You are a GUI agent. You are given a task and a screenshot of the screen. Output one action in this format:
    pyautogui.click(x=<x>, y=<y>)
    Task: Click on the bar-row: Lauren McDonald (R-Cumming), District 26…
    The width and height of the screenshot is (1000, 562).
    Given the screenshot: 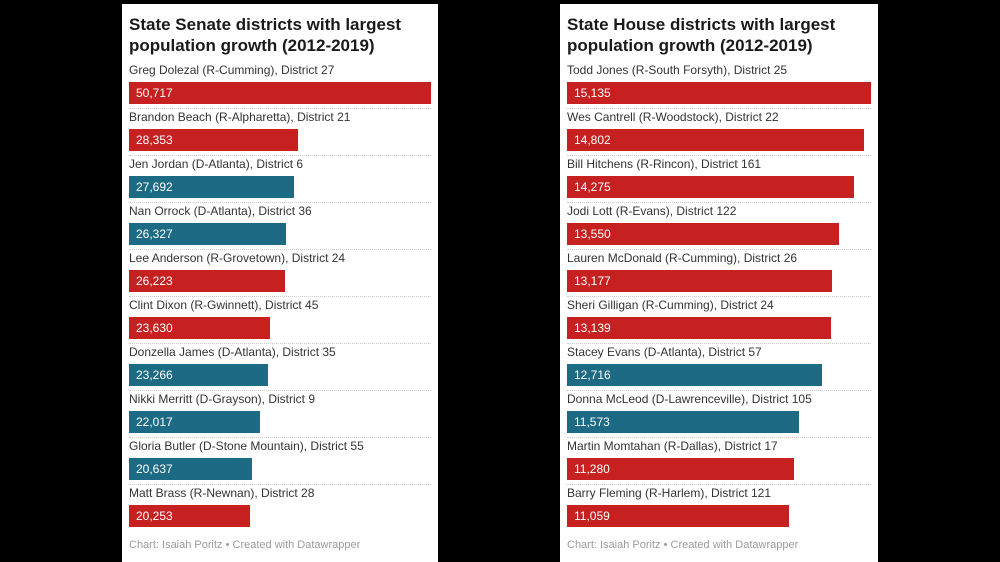 What is the action you would take?
    pyautogui.click(x=719, y=273)
    